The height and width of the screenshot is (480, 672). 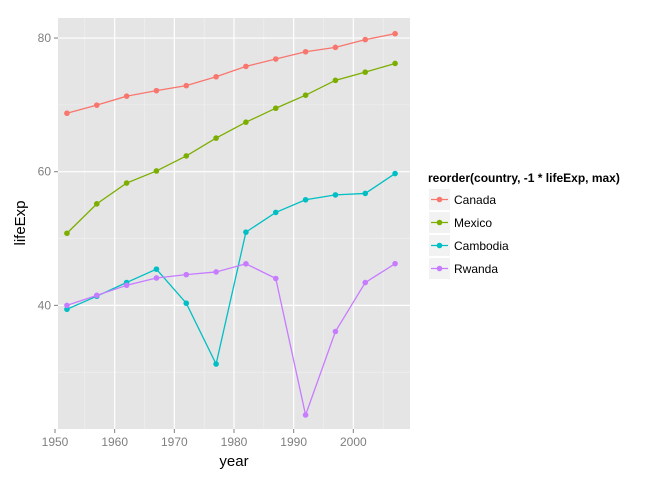 I want to click on legend-items: Canada Mexico Cambodia Rwanda, so click(x=469, y=234).